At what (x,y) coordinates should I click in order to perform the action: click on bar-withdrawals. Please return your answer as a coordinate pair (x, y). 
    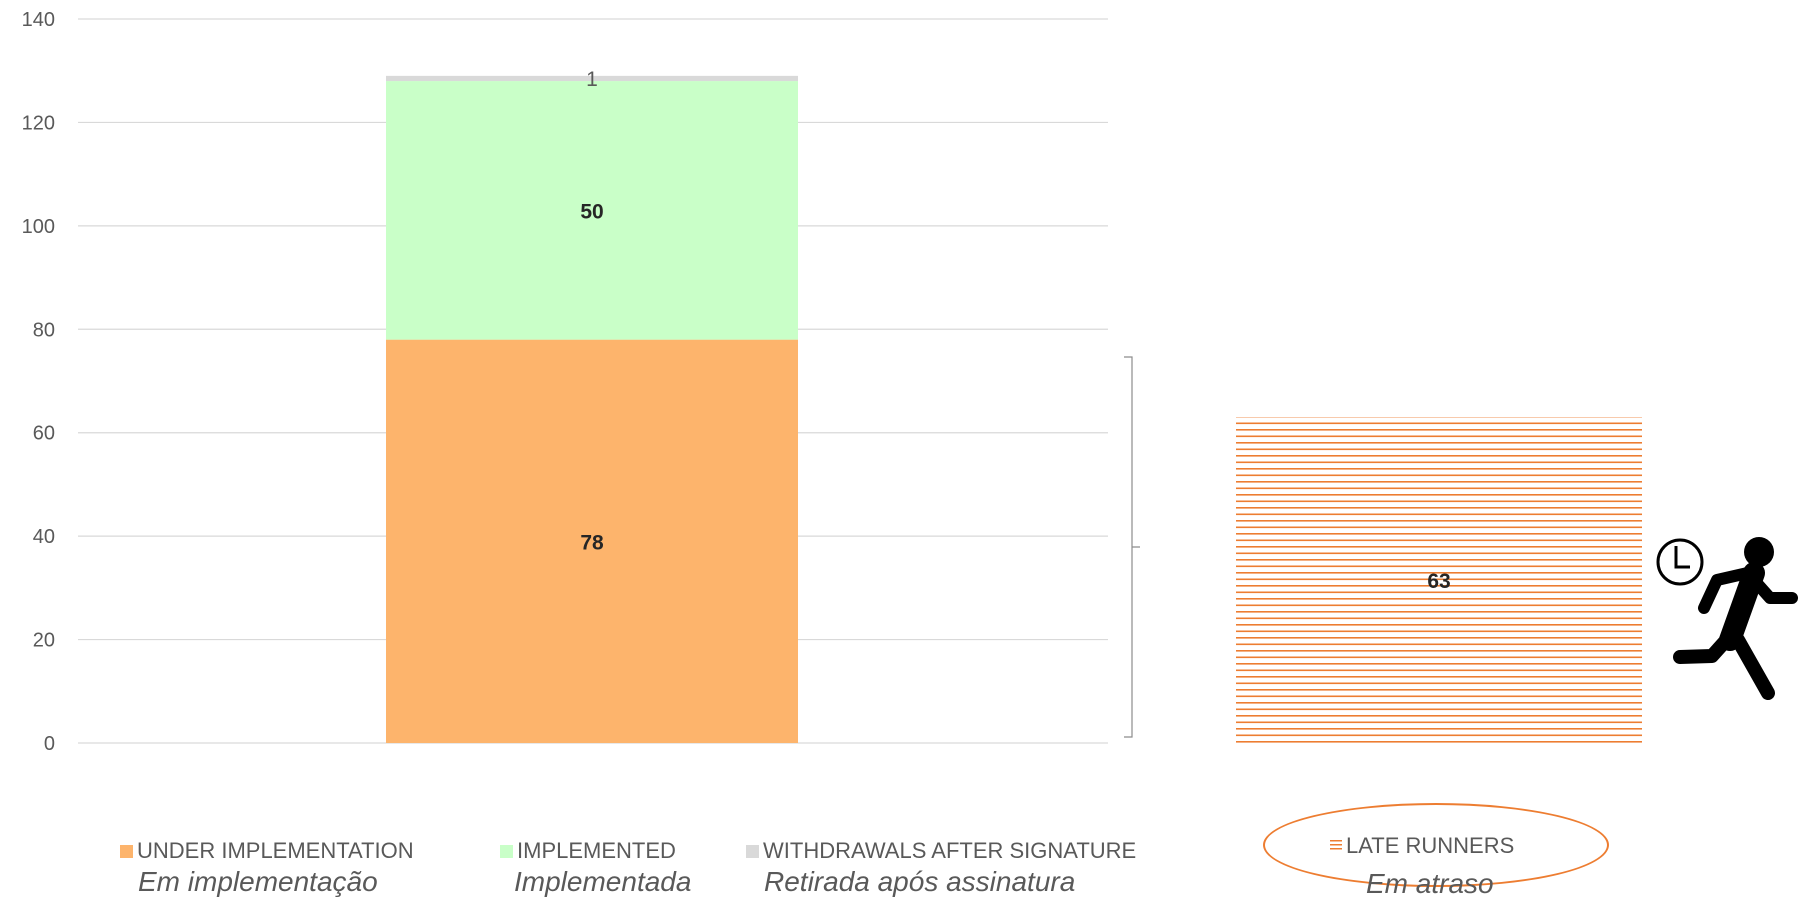
    Looking at the image, I should click on (592, 78).